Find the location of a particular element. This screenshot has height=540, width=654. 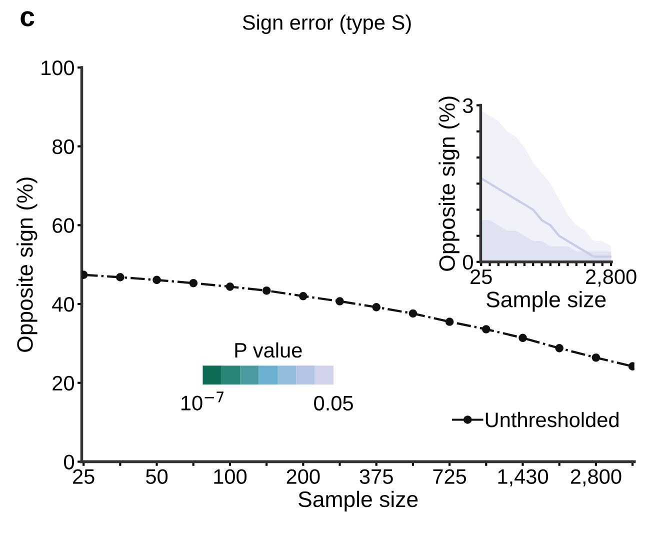

legend-label: Unthresholded is located at coordinates (552, 420).